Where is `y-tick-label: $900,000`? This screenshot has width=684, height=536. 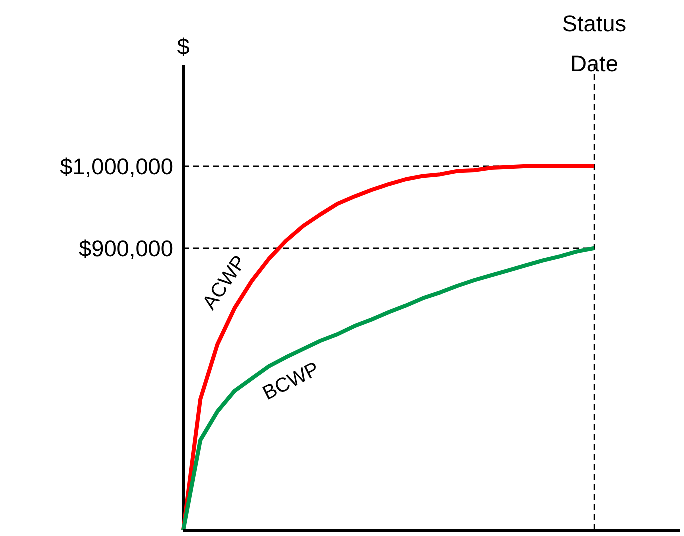 y-tick-label: $900,000 is located at coordinates (126, 248).